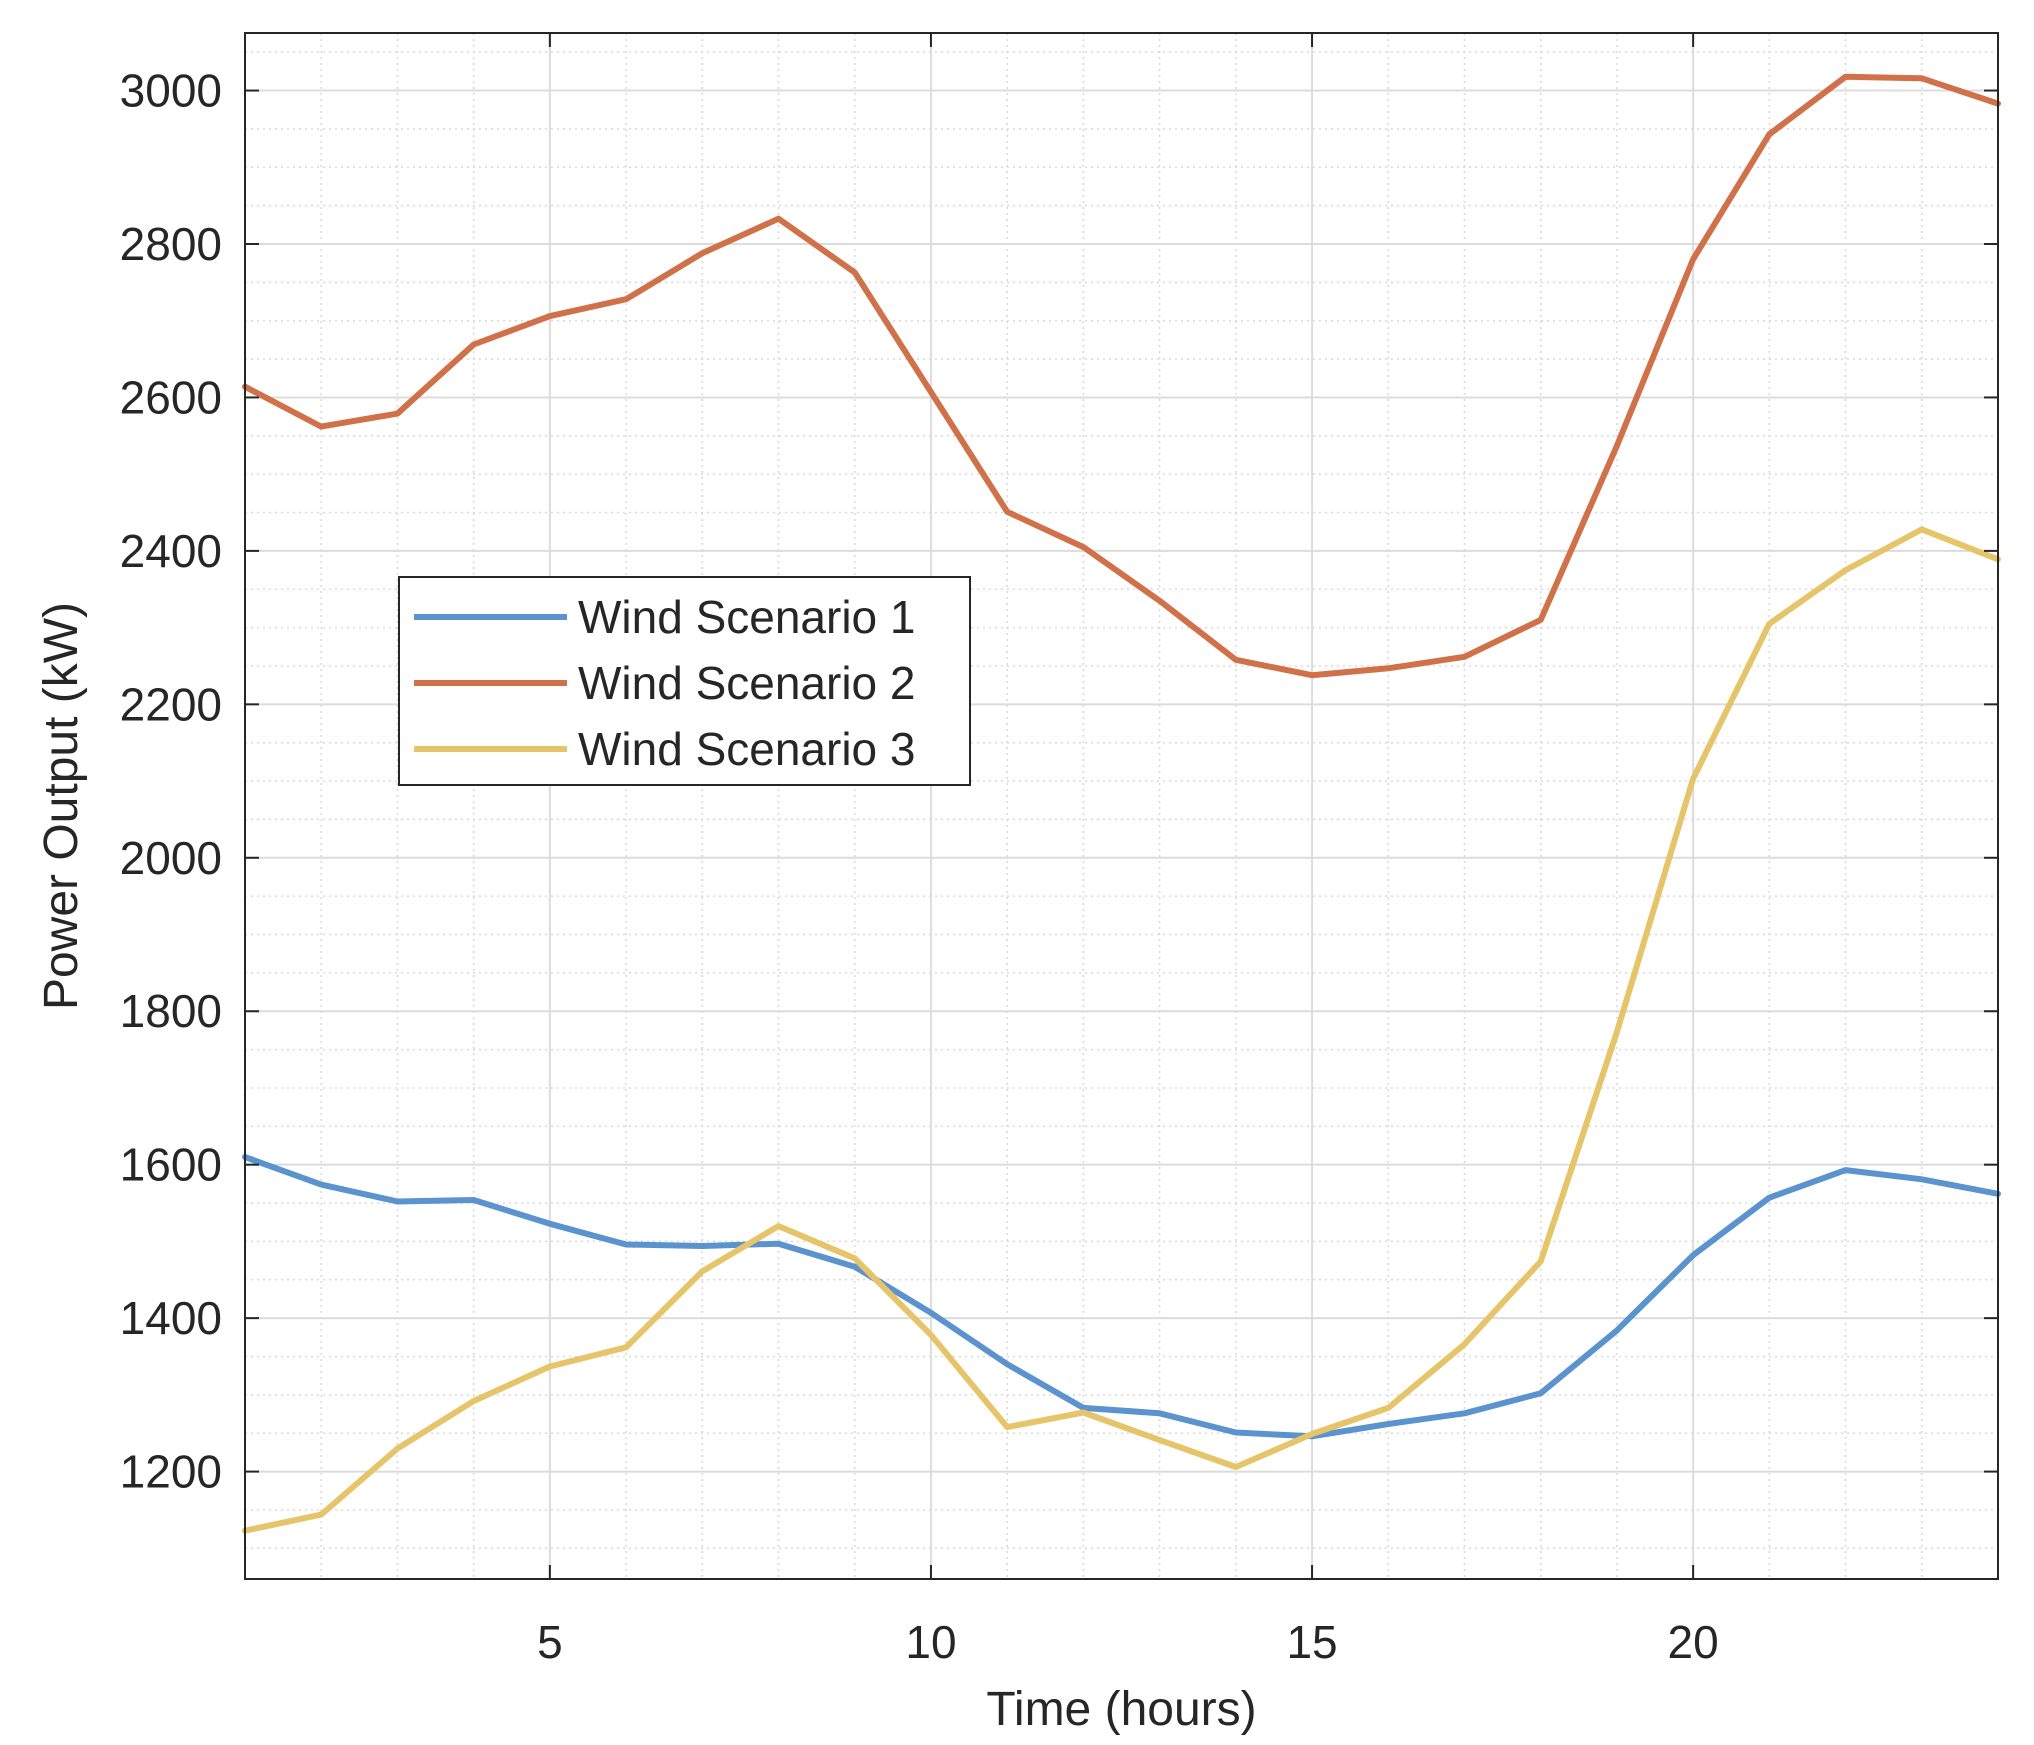  Describe the element at coordinates (171, 551) in the screenshot. I see `y-tick-label: 2400` at that location.